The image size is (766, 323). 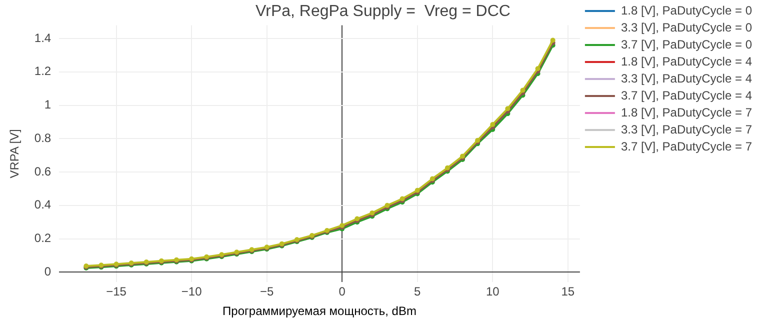 What do you see at coordinates (568, 291) in the screenshot?
I see `x-tick-label: 15` at bounding box center [568, 291].